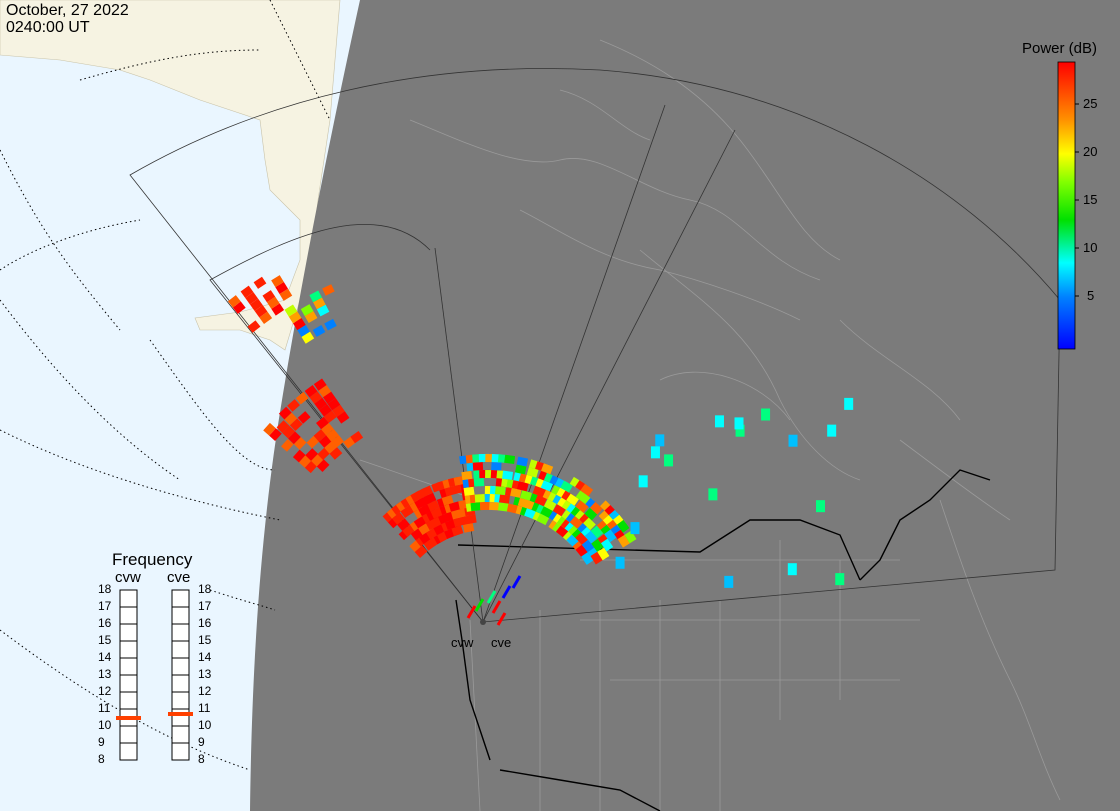 The width and height of the screenshot is (1120, 811). Describe the element at coordinates (1090, 247) in the screenshot. I see `colorbar-tick-10: 10` at that location.